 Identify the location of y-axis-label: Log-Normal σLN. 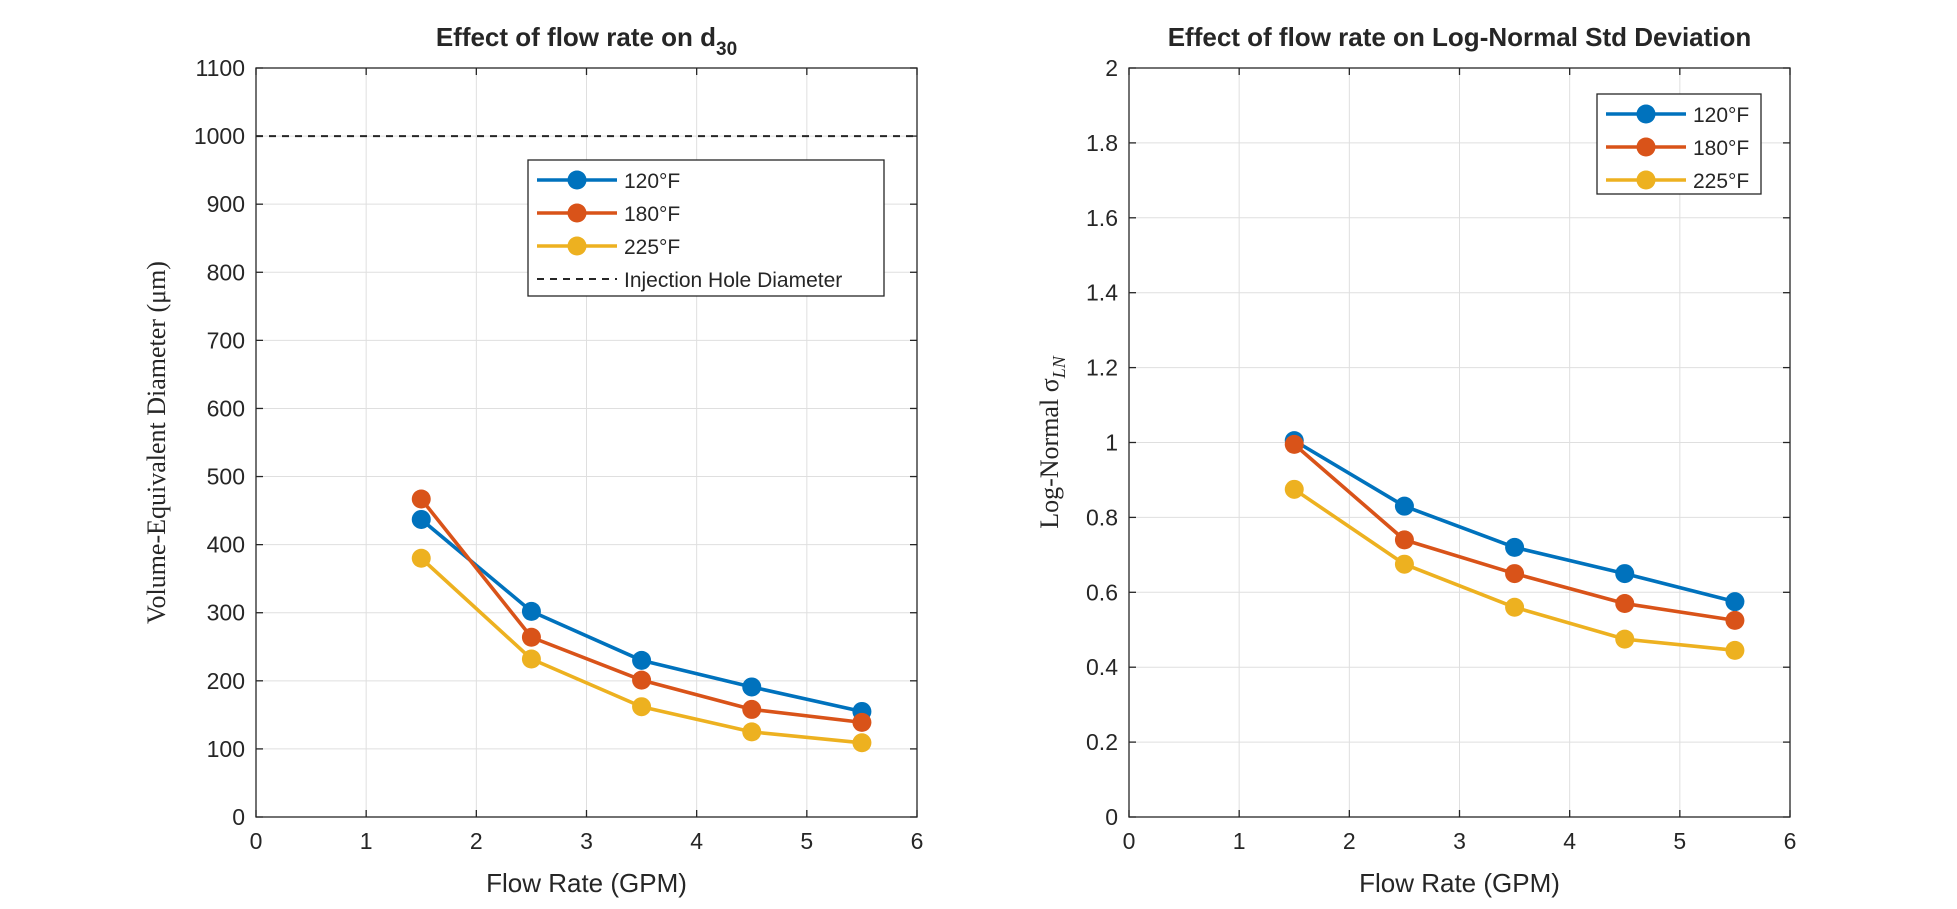
(1052, 441).